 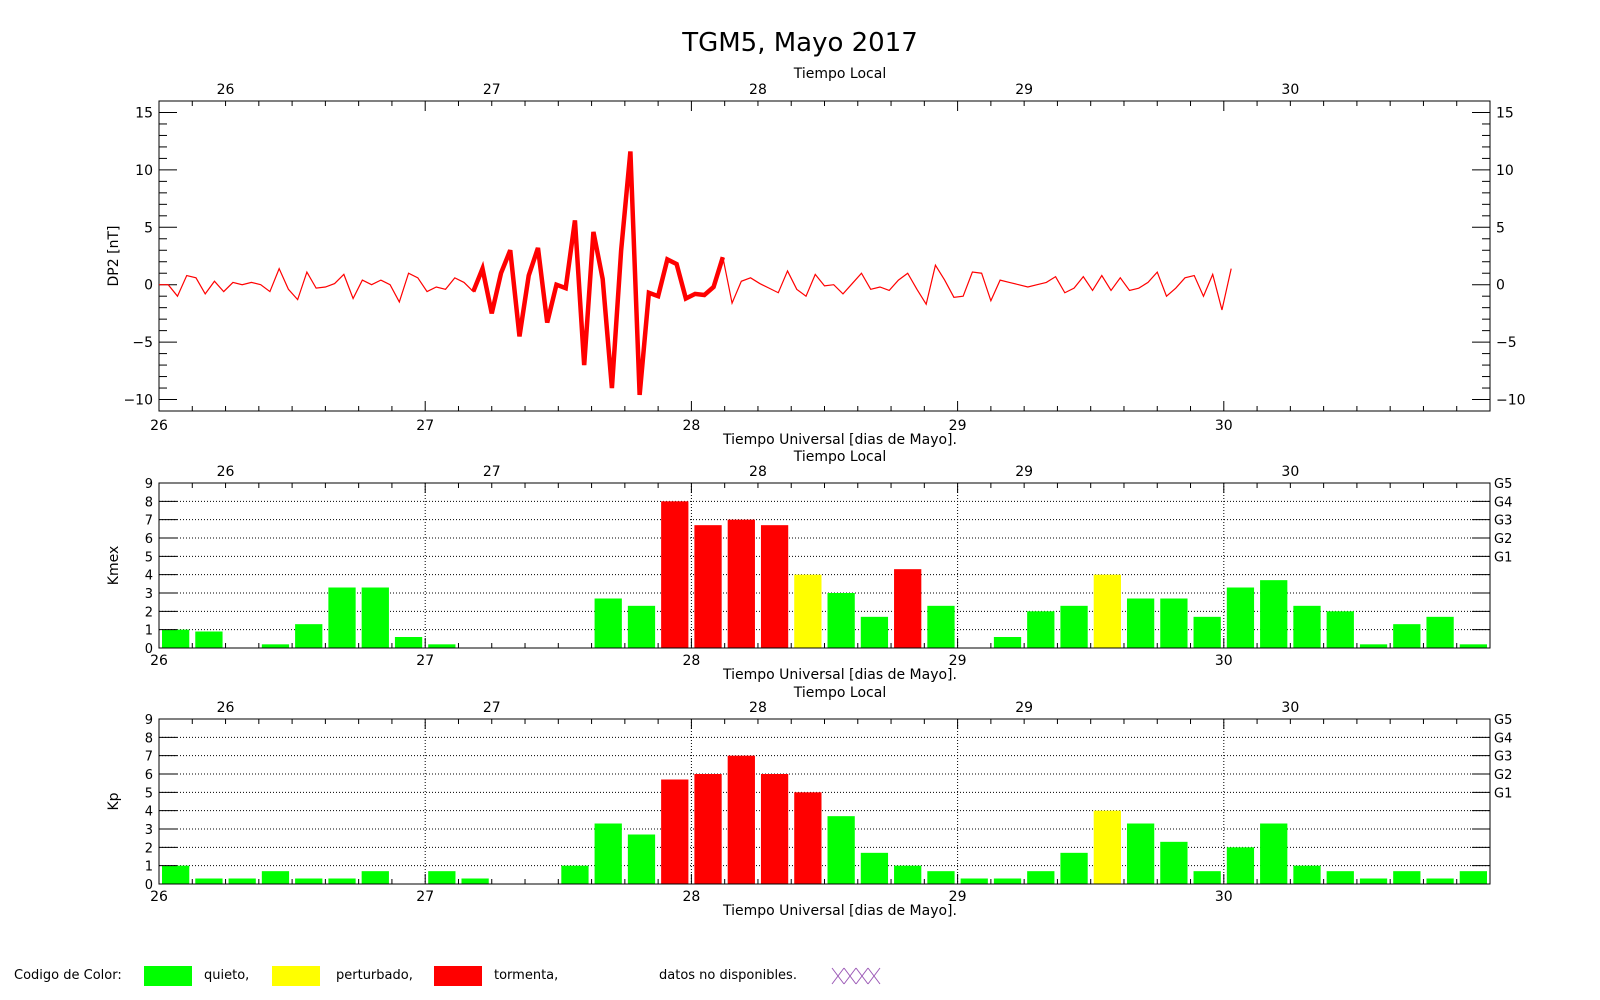 What do you see at coordinates (758, 90) in the screenshot?
I see `local-time-tick-label: 28` at bounding box center [758, 90].